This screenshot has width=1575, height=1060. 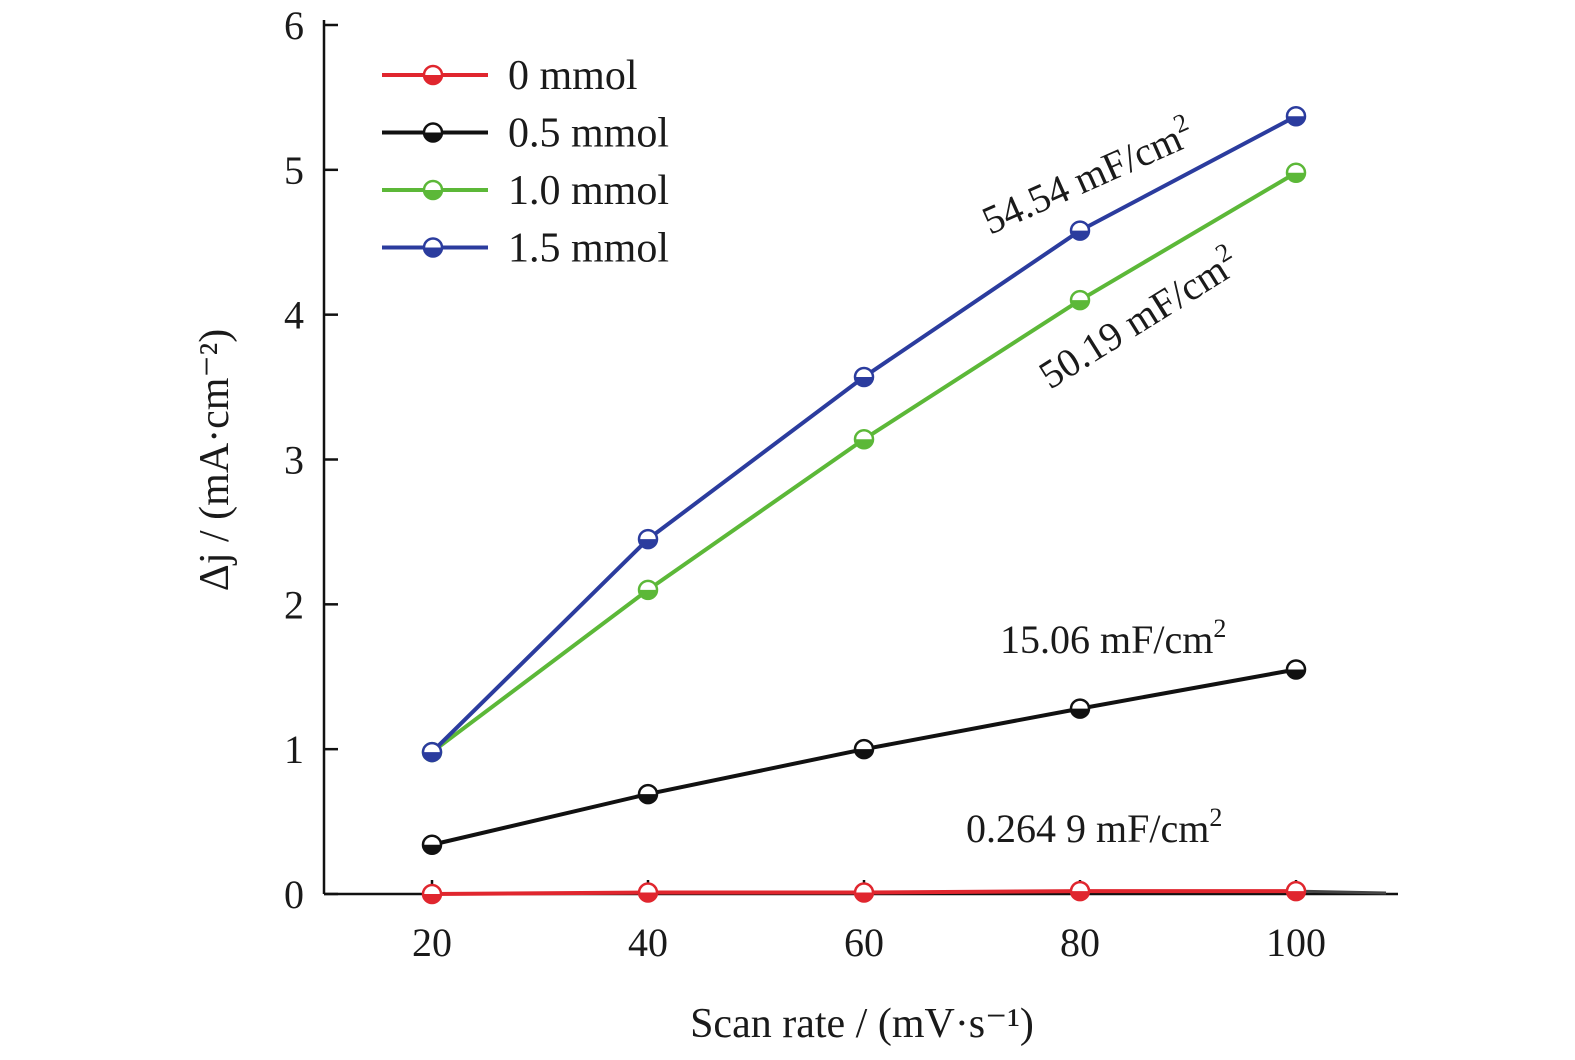 I want to click on slope-annotation: 54.54 mF/cm2, so click(x=1087, y=175).